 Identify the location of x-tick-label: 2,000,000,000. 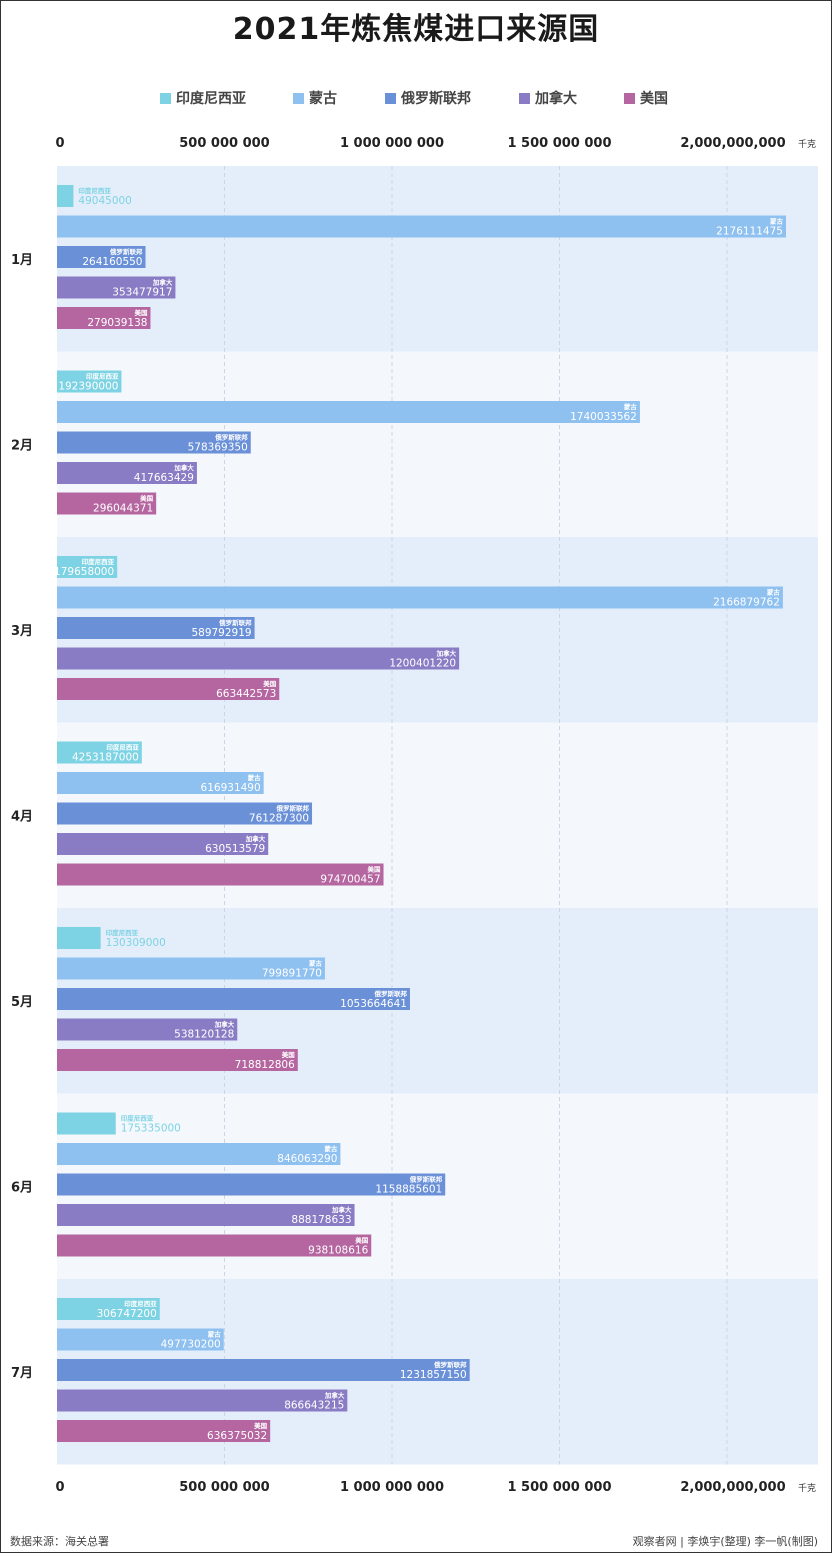
(732, 1487).